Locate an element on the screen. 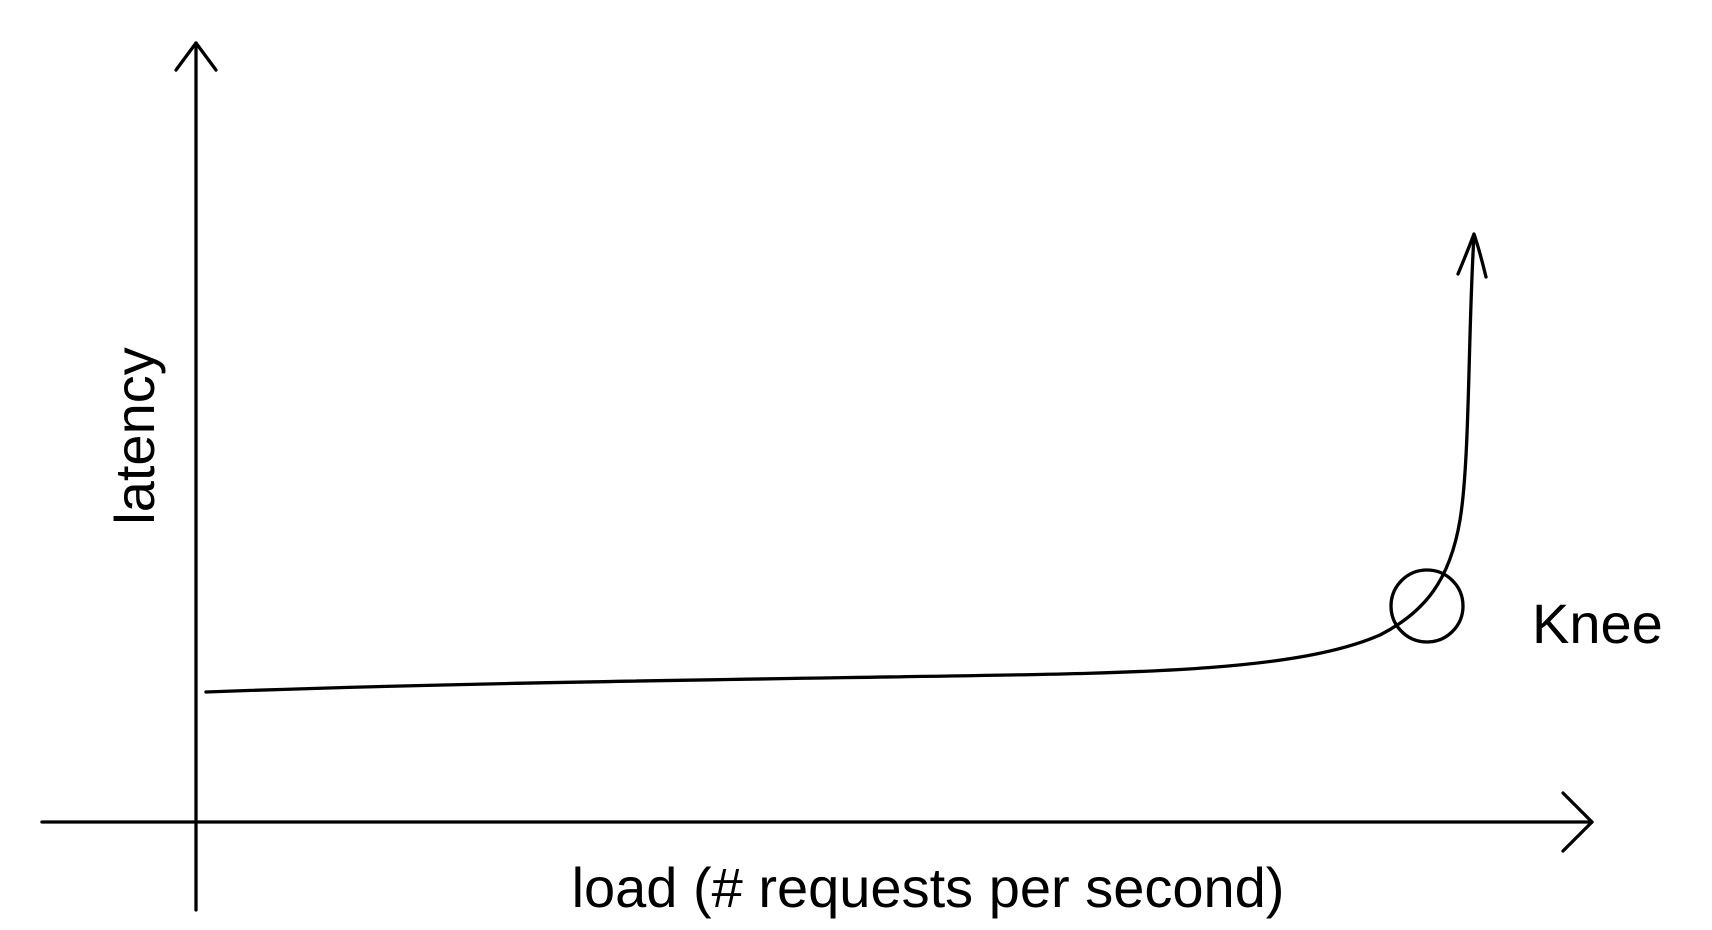 The height and width of the screenshot is (930, 1712). y-axis-arrowhead is located at coordinates (196, 56).